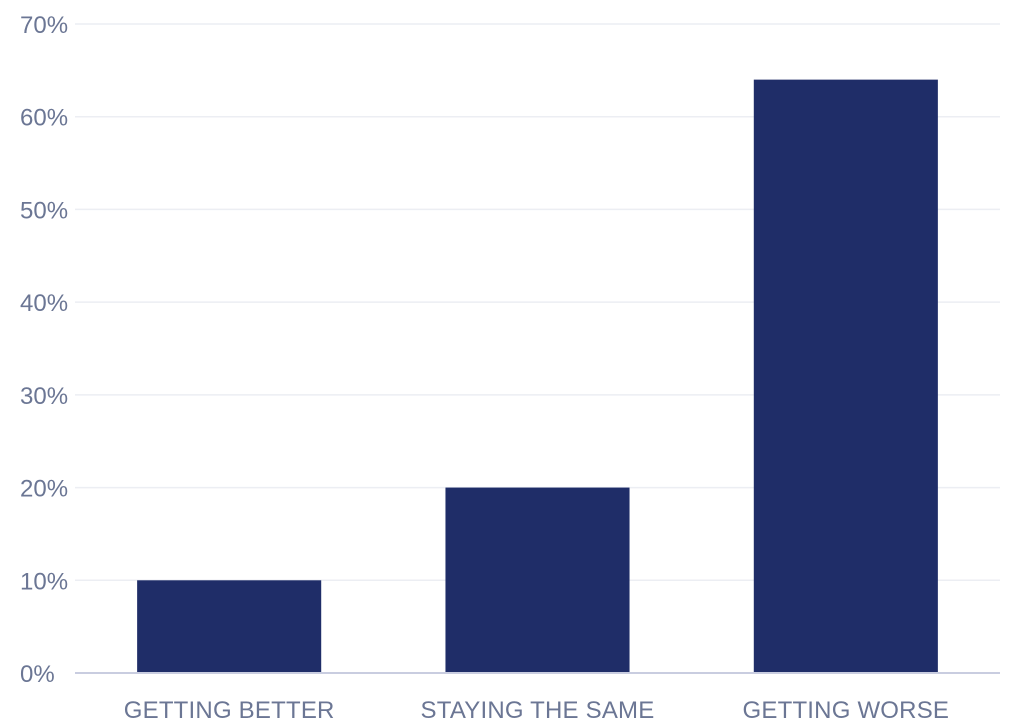  Describe the element at coordinates (44, 489) in the screenshot. I see `y-tick-label-20: 20%` at that location.